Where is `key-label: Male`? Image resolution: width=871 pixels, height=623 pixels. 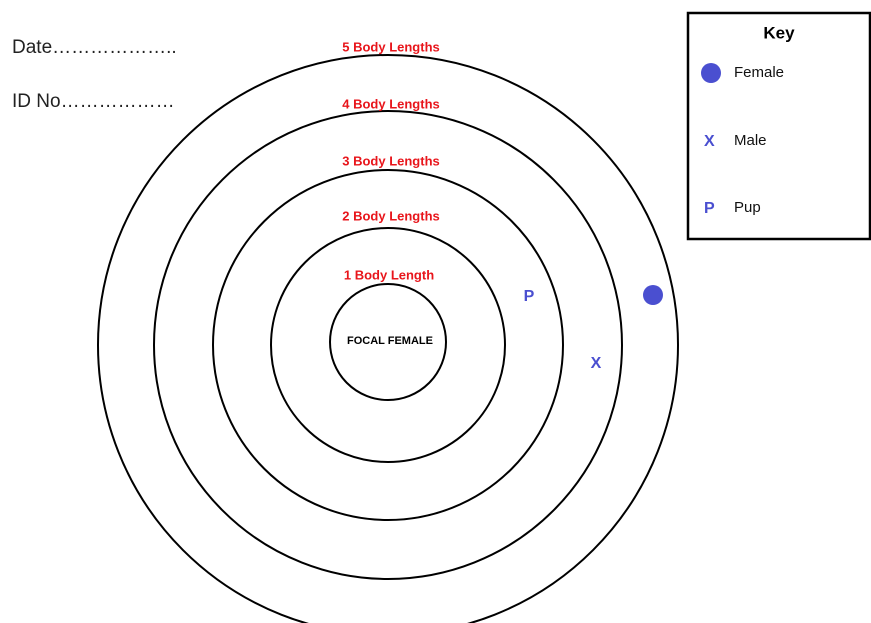 key-label: Male is located at coordinates (750, 140).